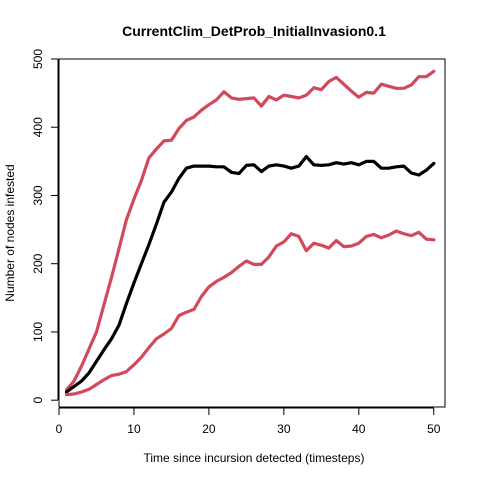  What do you see at coordinates (359, 429) in the screenshot?
I see `x-tick-label: 40` at bounding box center [359, 429].